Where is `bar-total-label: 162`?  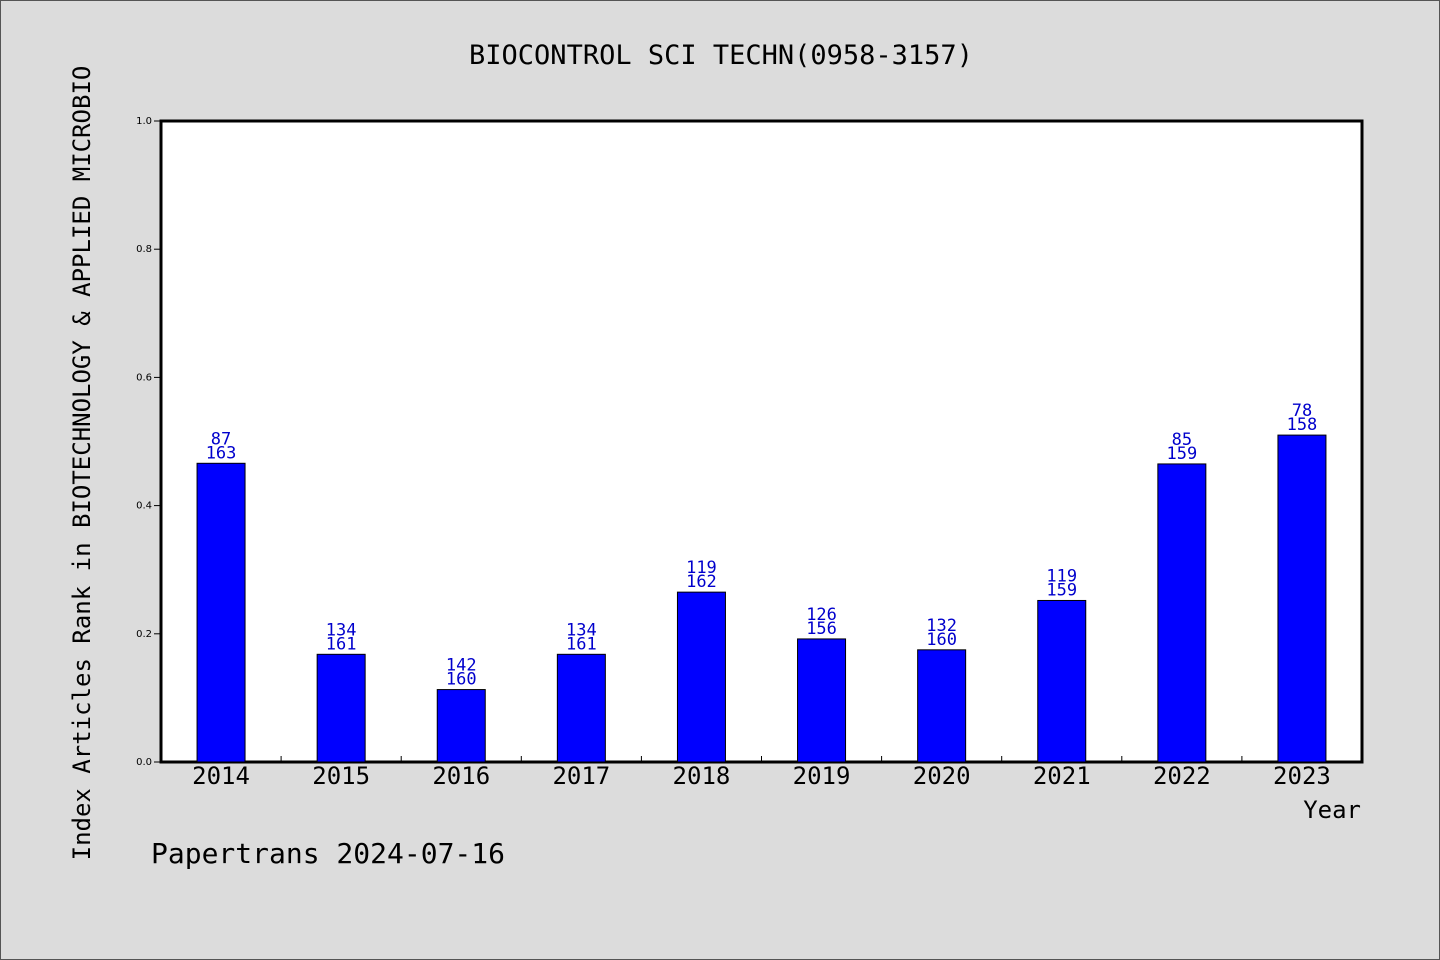
bar-total-label: 162 is located at coordinates (701, 582).